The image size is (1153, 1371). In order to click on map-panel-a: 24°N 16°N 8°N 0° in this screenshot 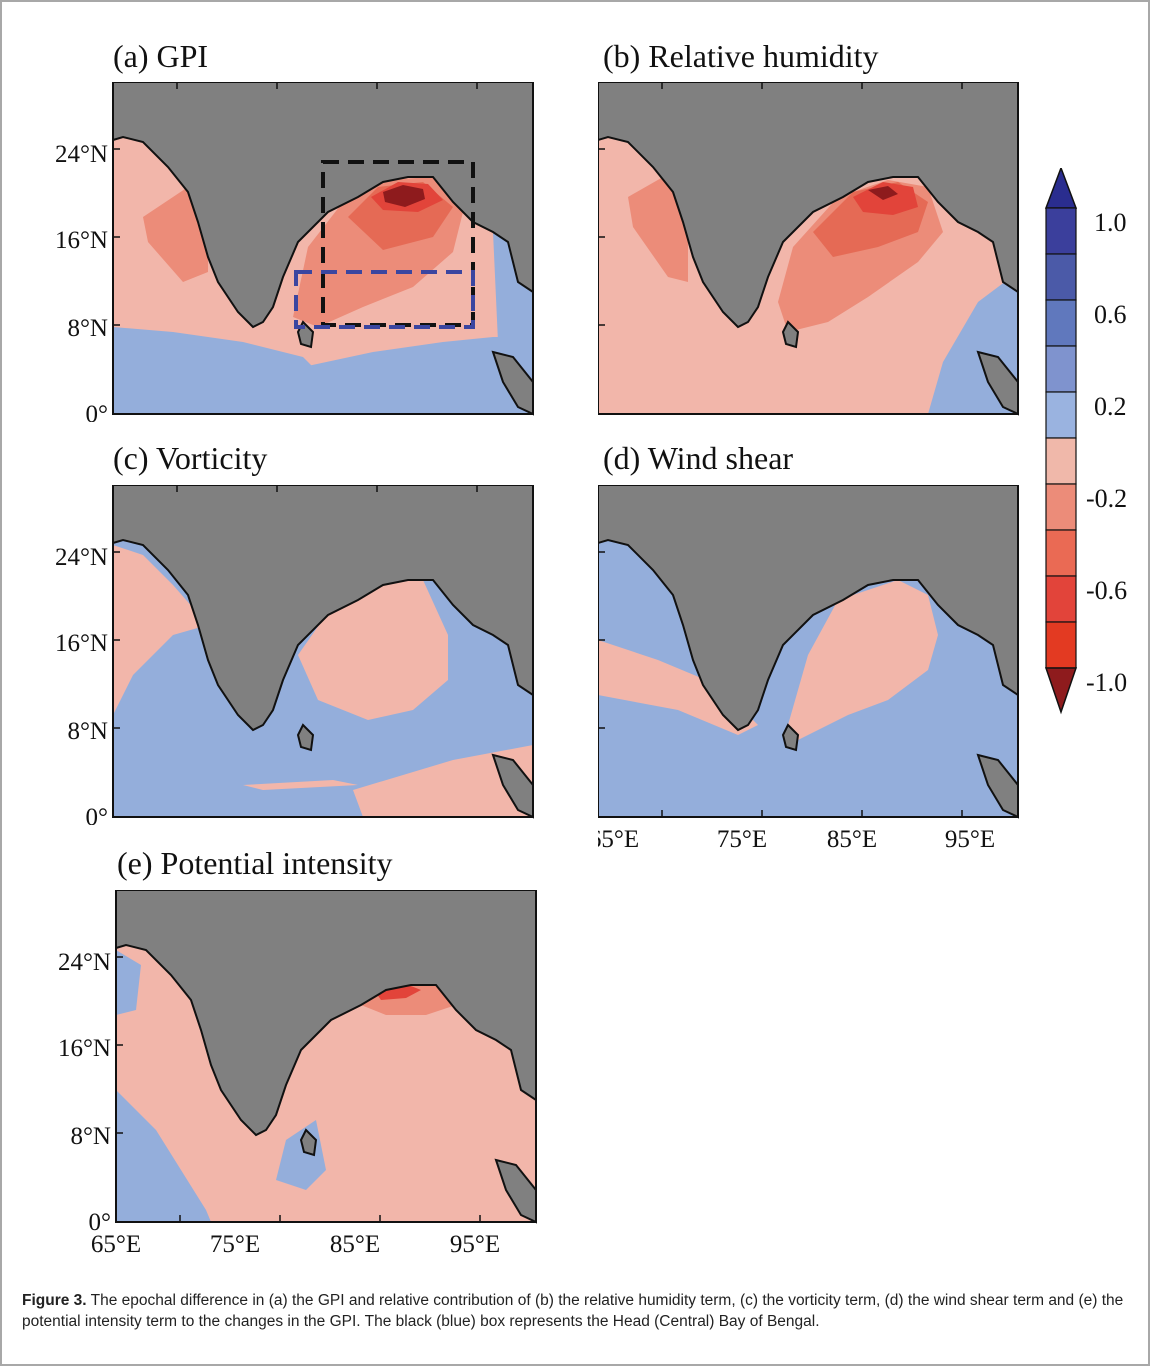, I will do `click(294, 252)`.